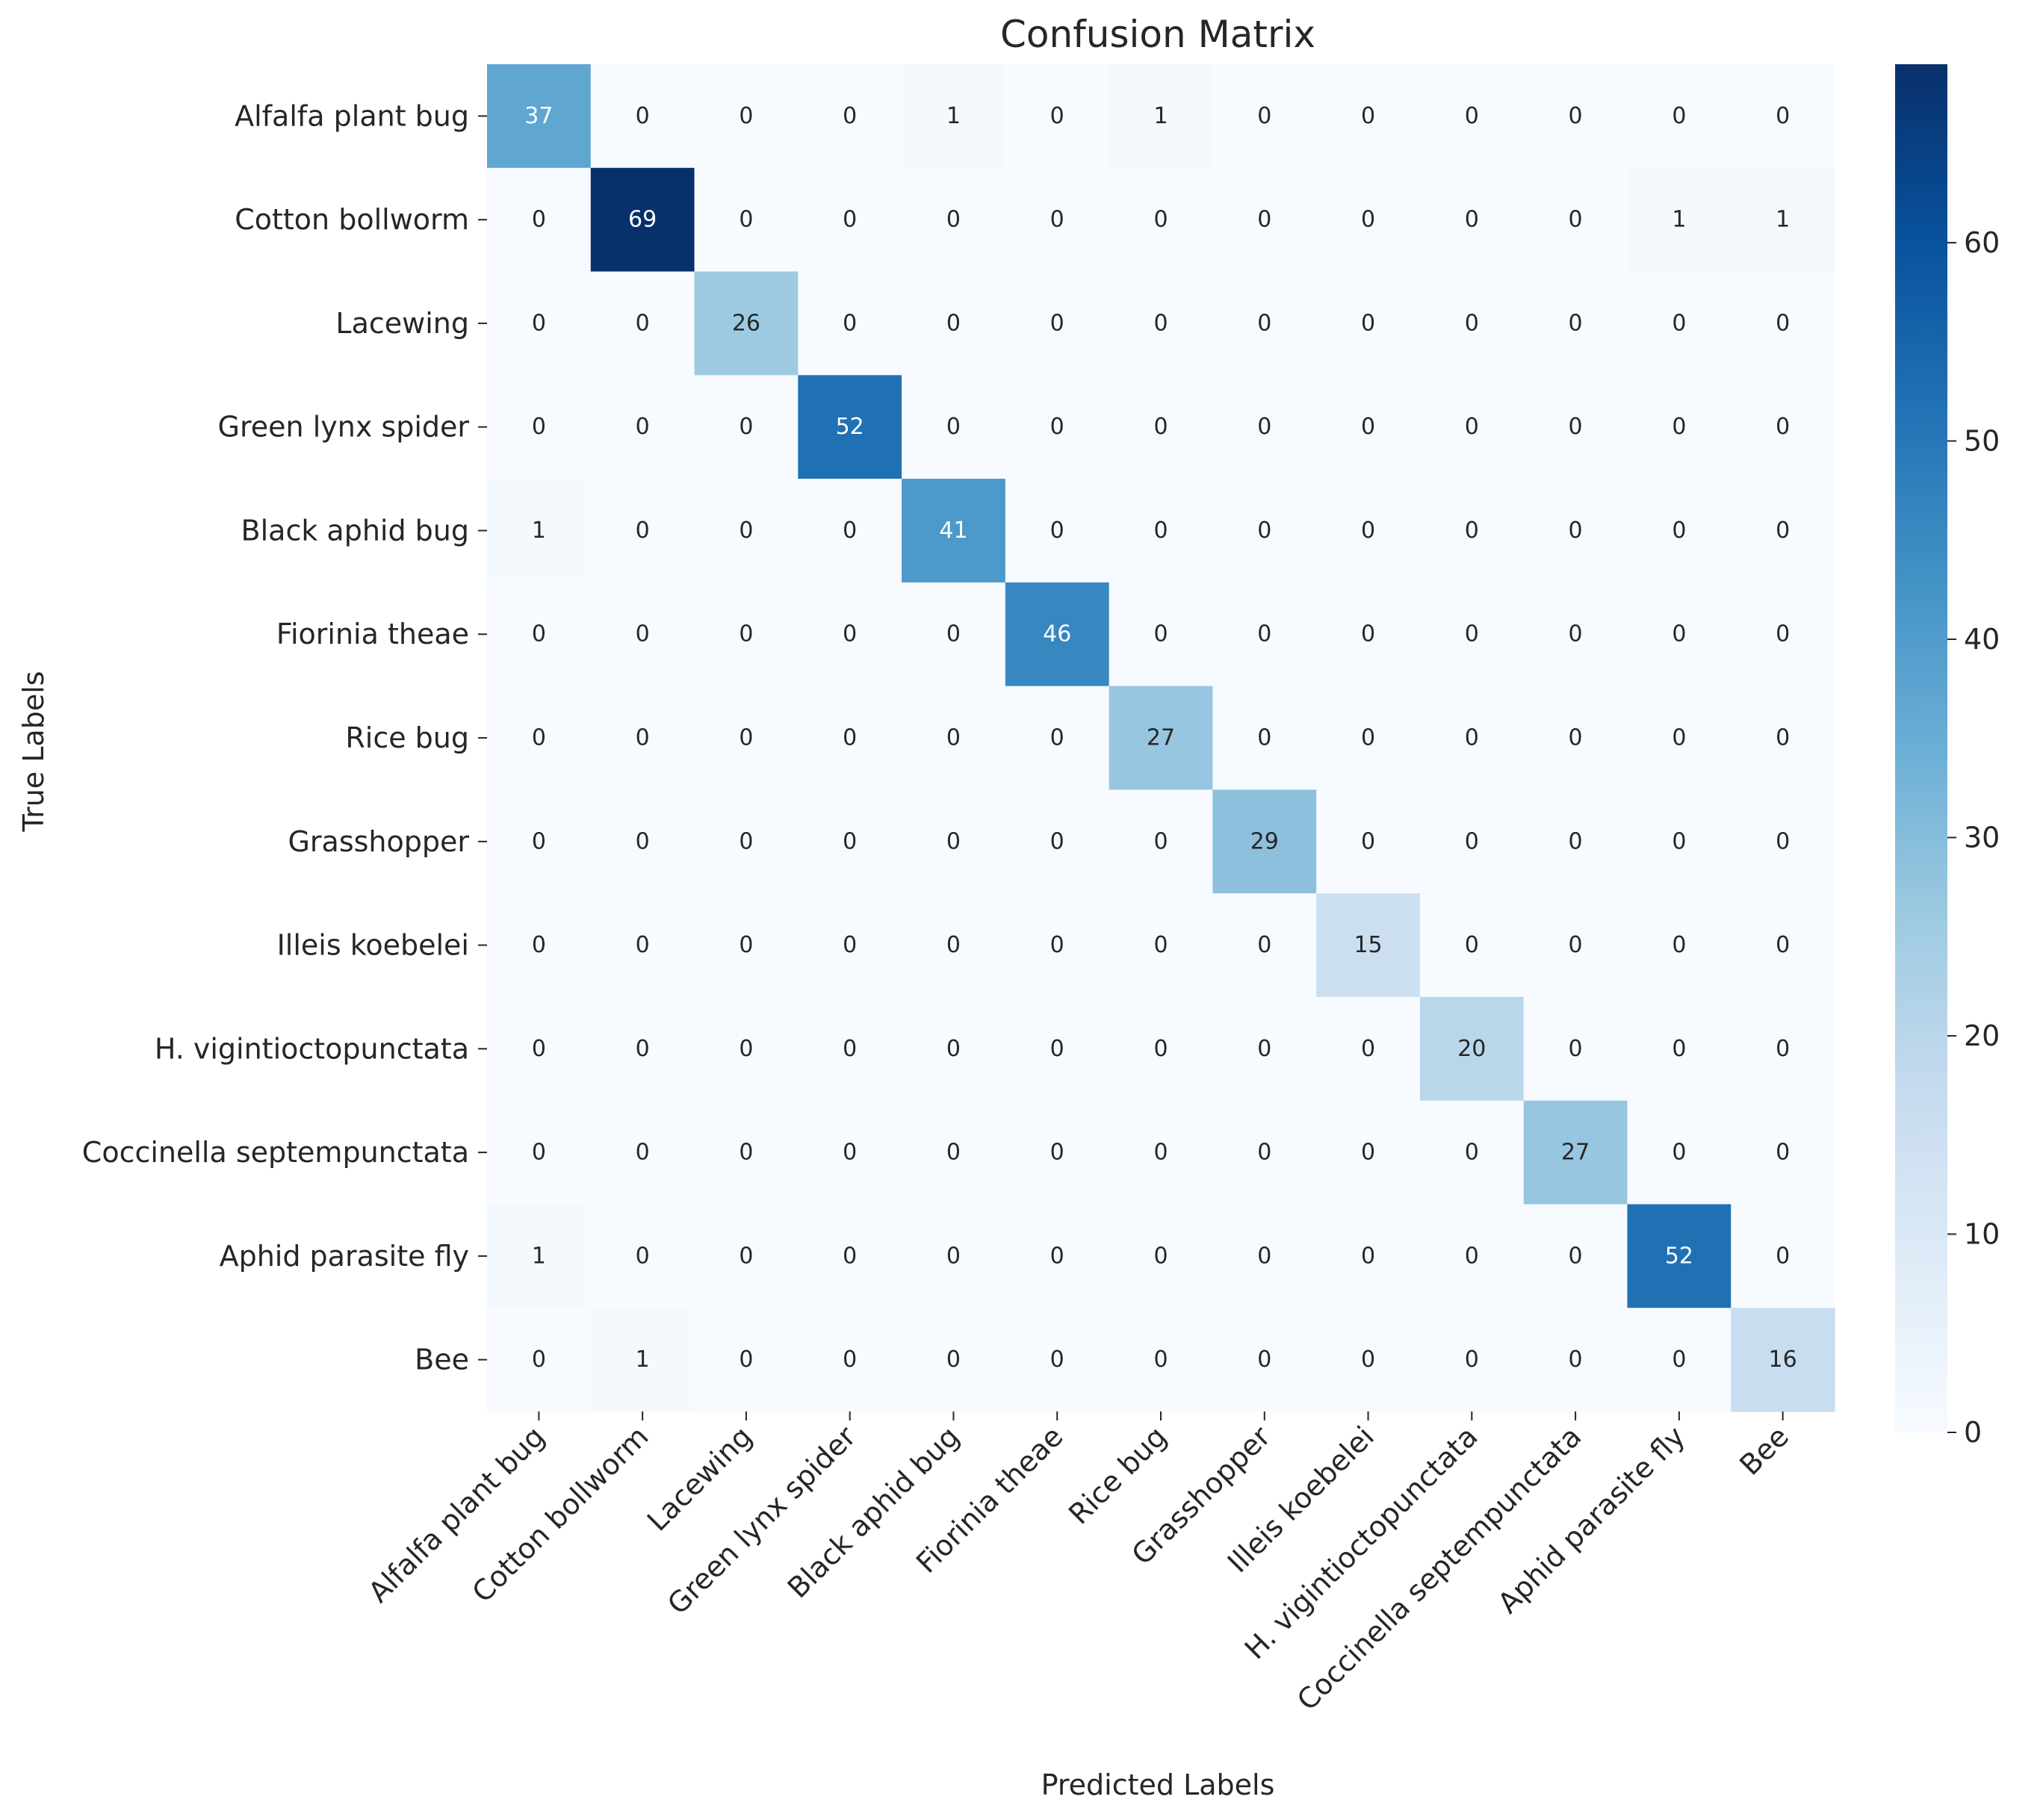 This screenshot has width=2043, height=1820. Describe the element at coordinates (355, 530) in the screenshot. I see `y-tick-label: Black aphid bug` at that location.